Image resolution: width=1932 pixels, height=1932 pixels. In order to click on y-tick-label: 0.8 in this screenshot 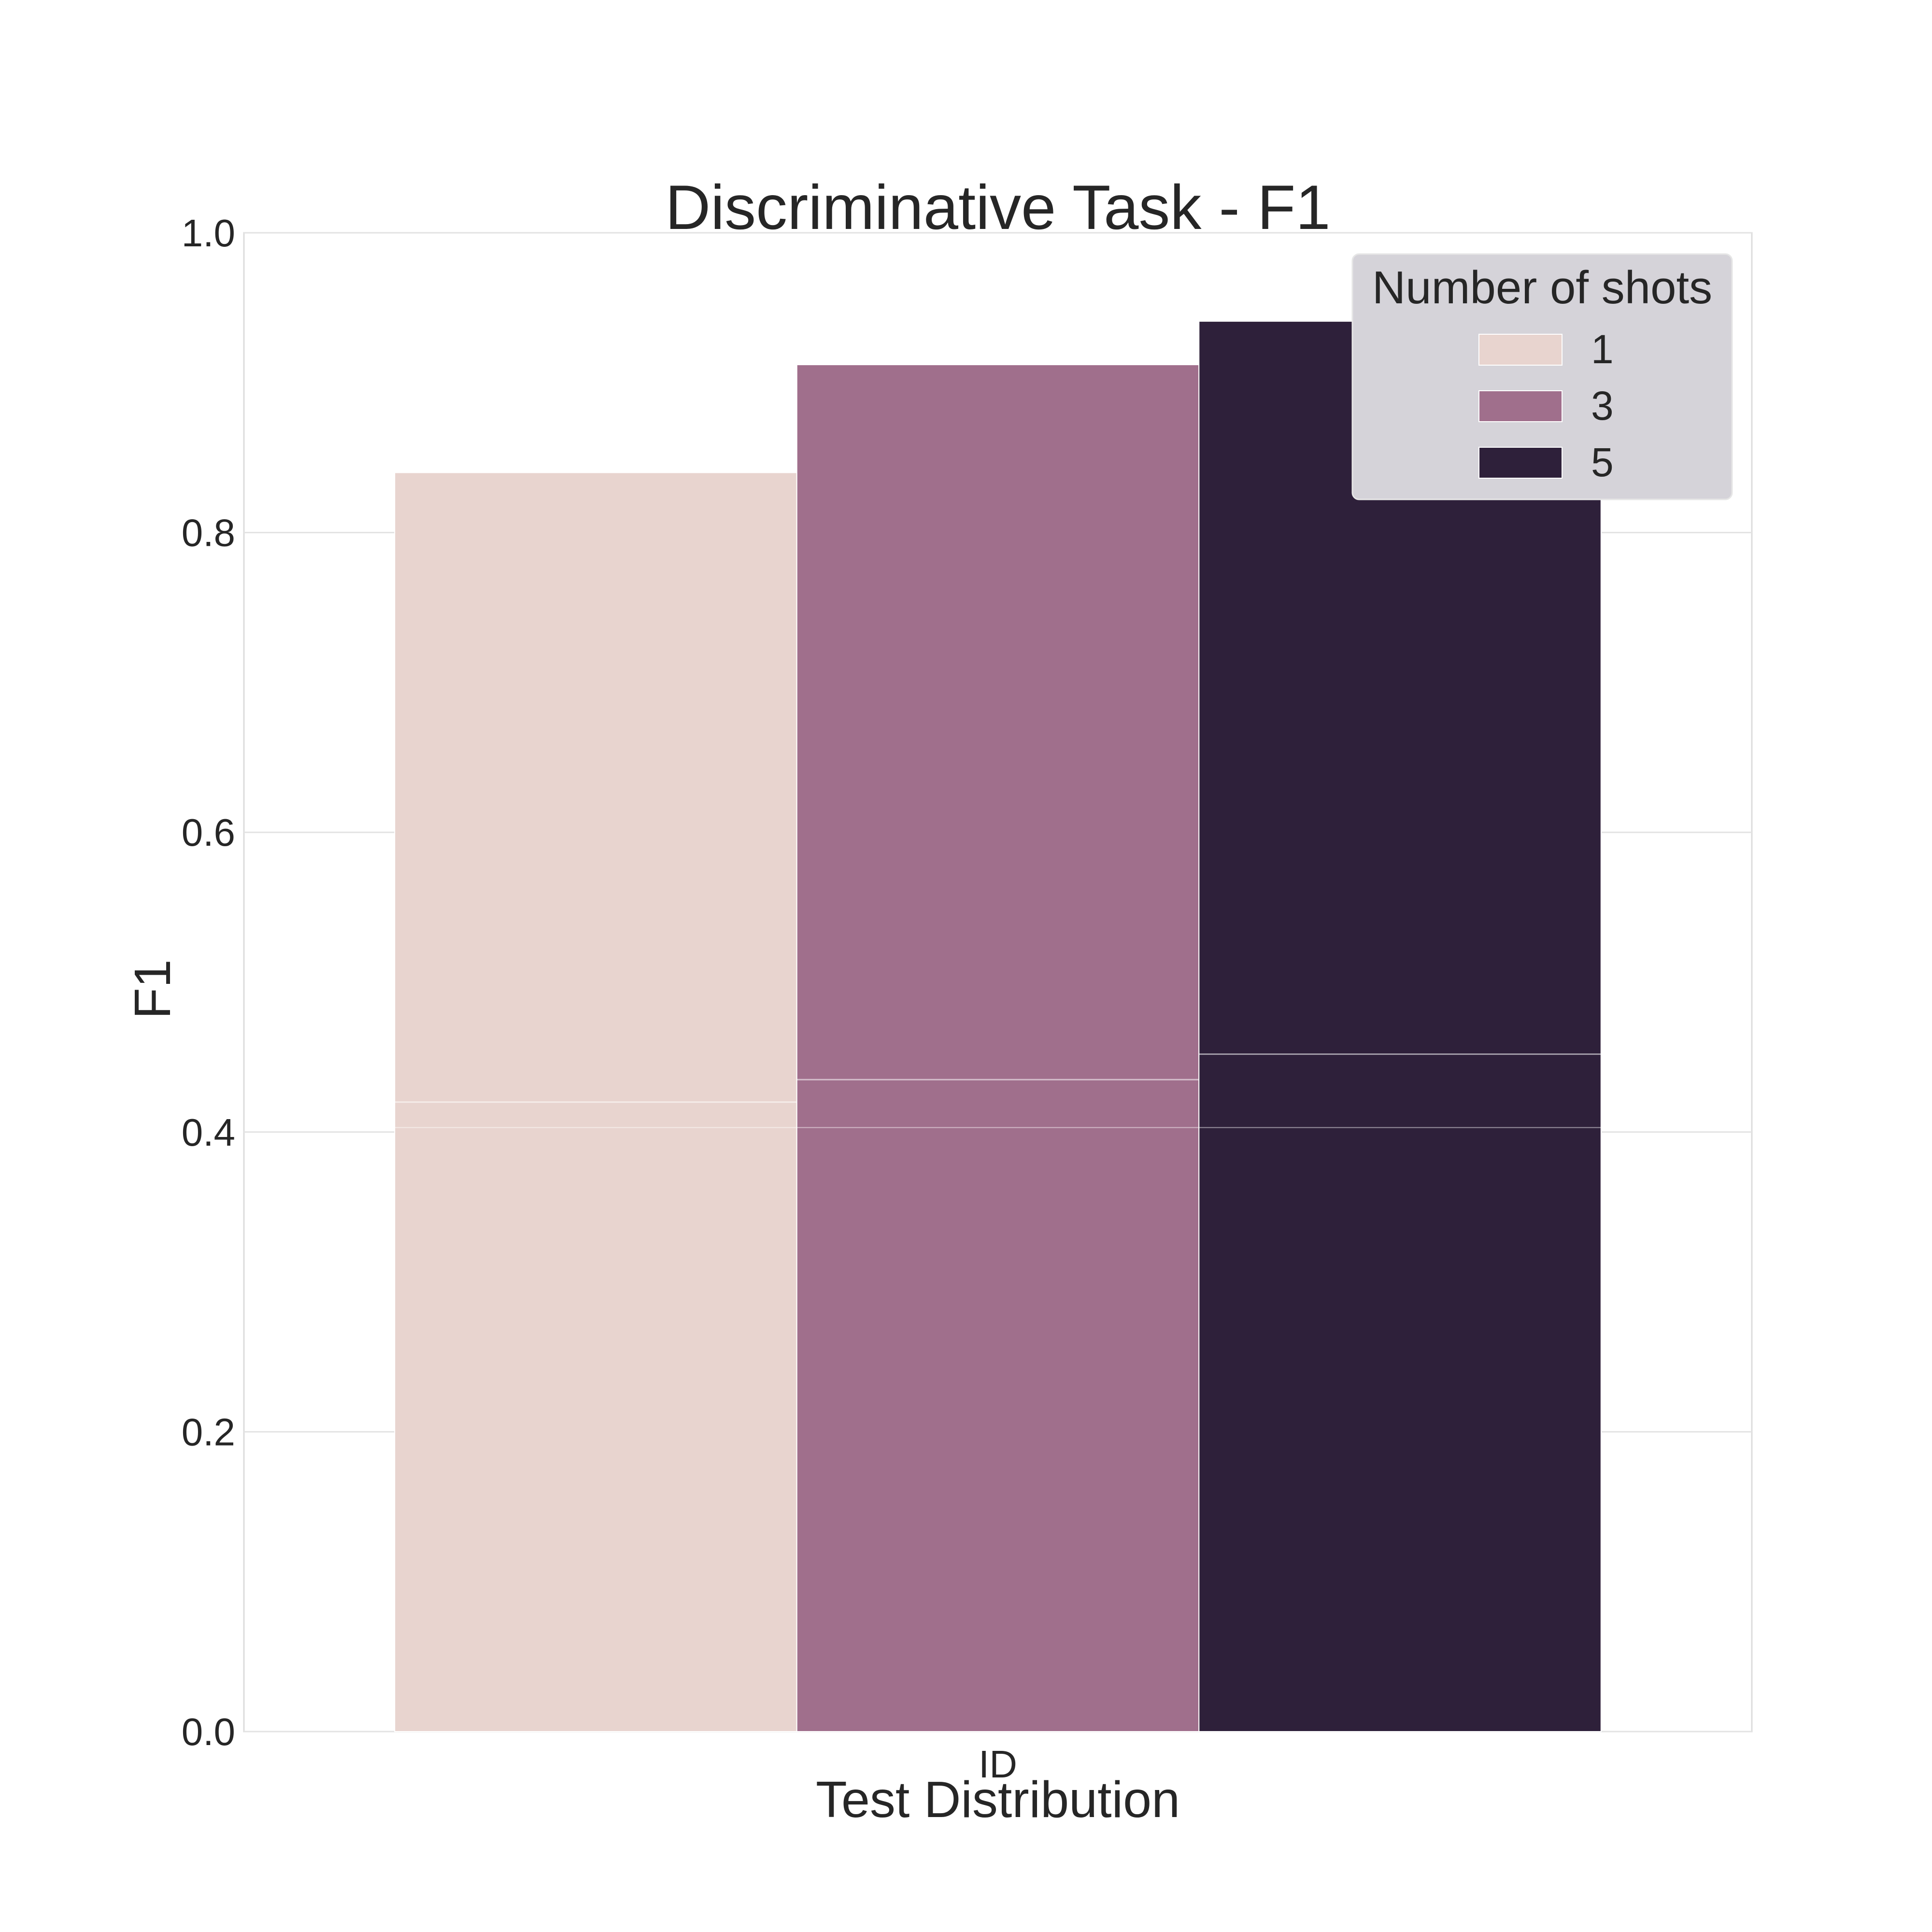, I will do `click(208, 532)`.